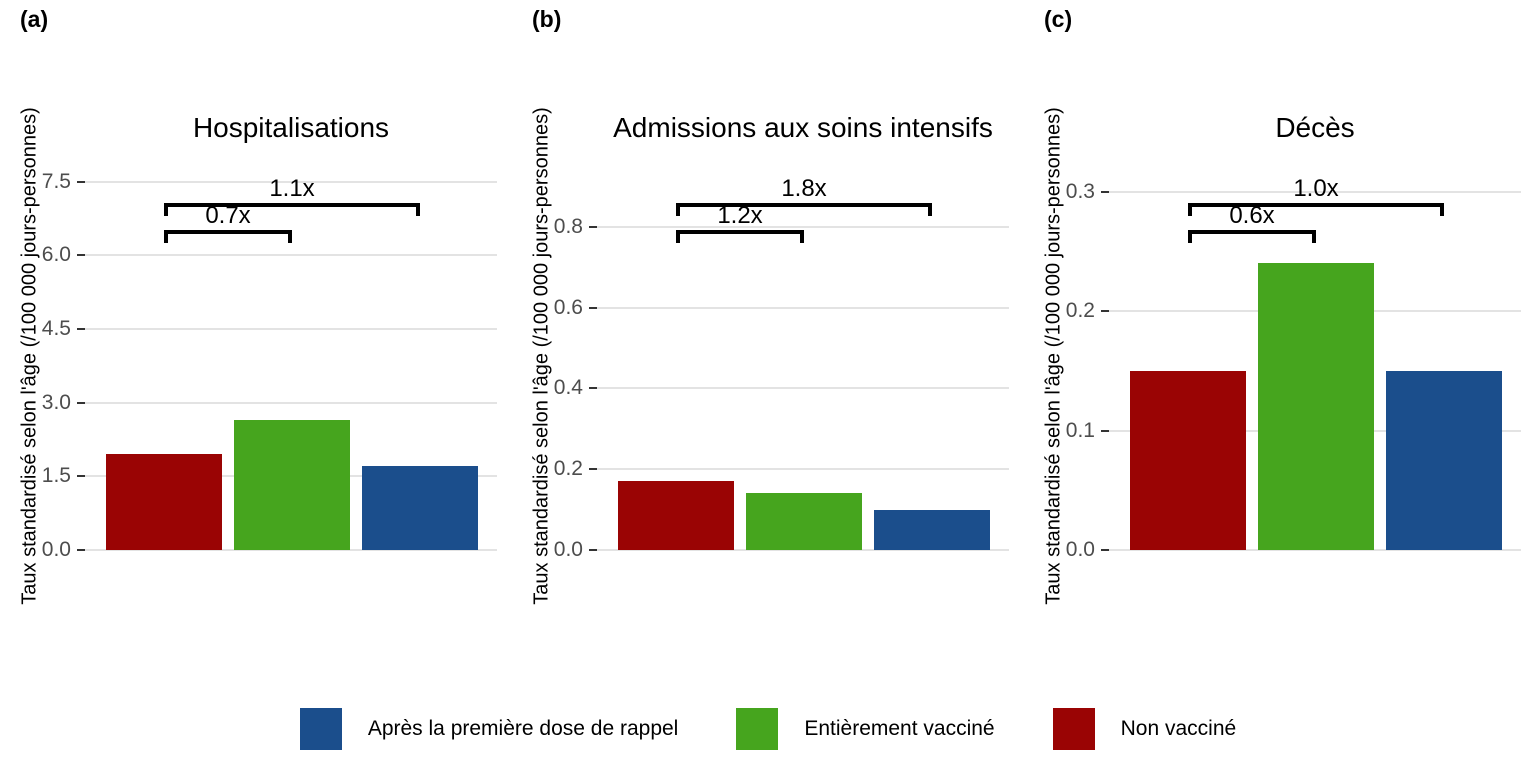 The height and width of the screenshot is (768, 1536). What do you see at coordinates (56, 328) in the screenshot?
I see `y-axis-tick-label: 4.5` at bounding box center [56, 328].